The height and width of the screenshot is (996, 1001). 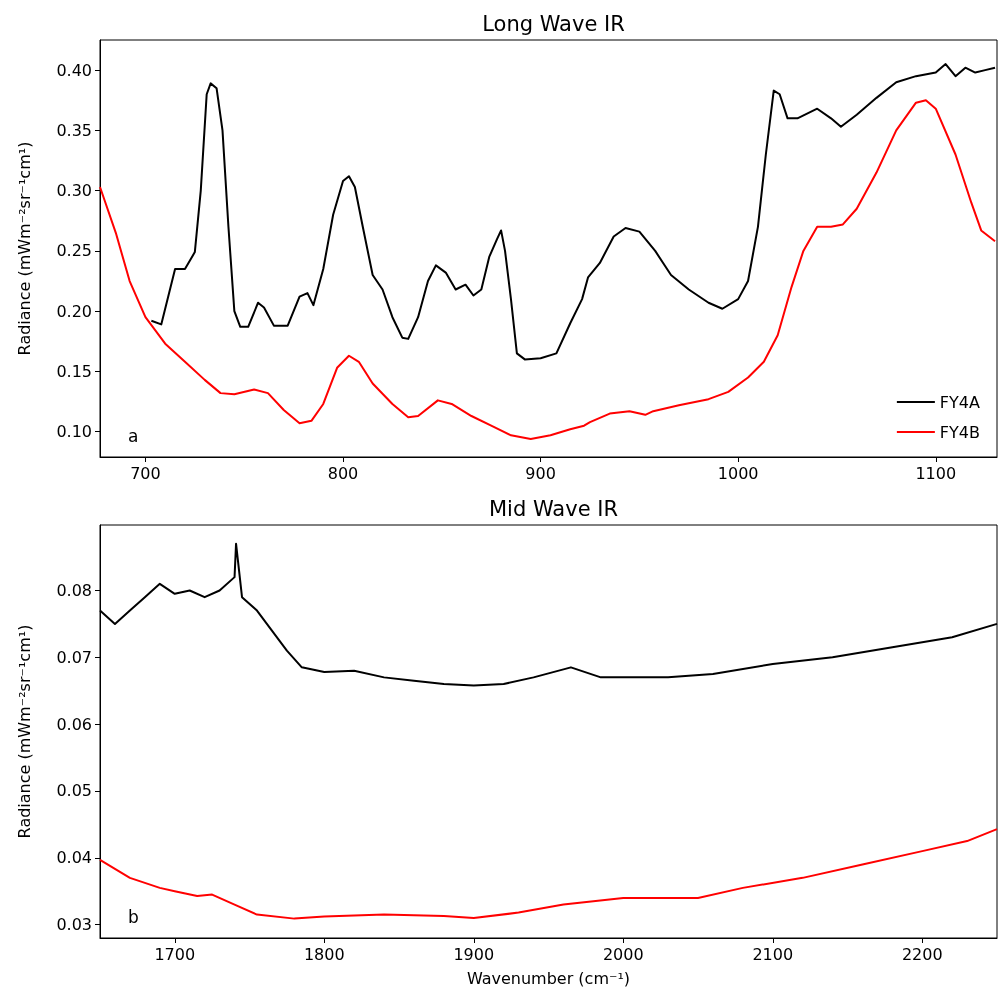 I want to click on annotation: a, so click(x=133, y=435).